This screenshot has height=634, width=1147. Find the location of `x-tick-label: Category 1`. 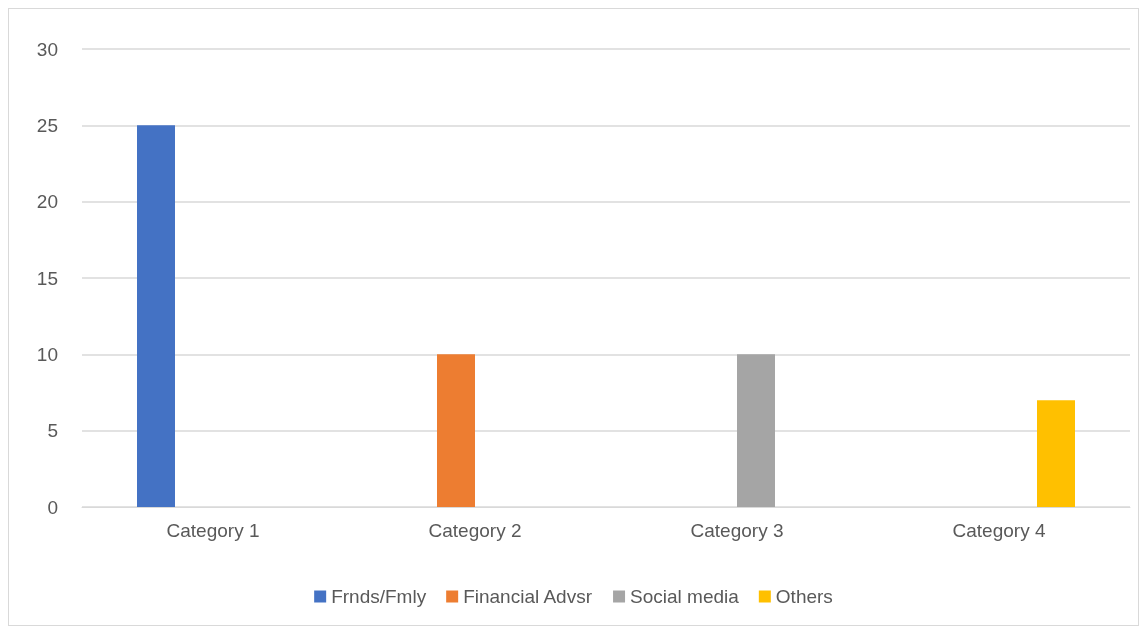

x-tick-label: Category 1 is located at coordinates (213, 530).